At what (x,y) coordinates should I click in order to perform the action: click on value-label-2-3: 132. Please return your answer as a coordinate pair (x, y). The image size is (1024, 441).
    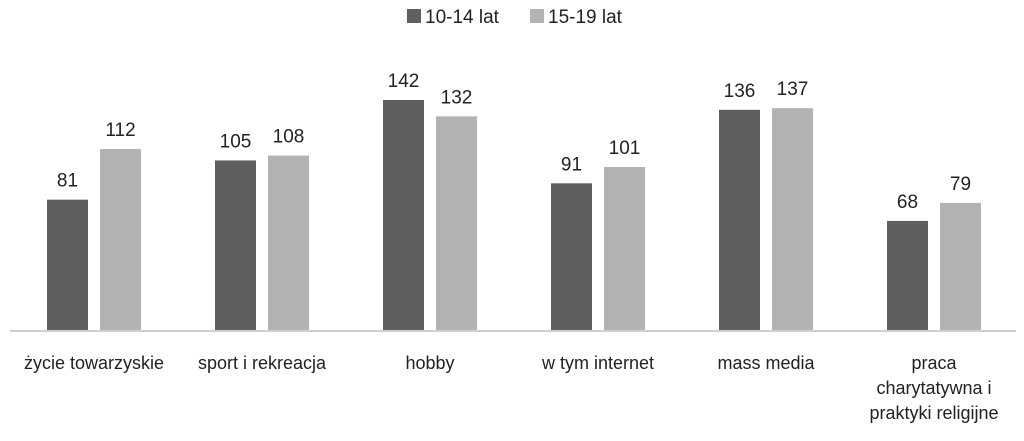
    Looking at the image, I should click on (457, 97).